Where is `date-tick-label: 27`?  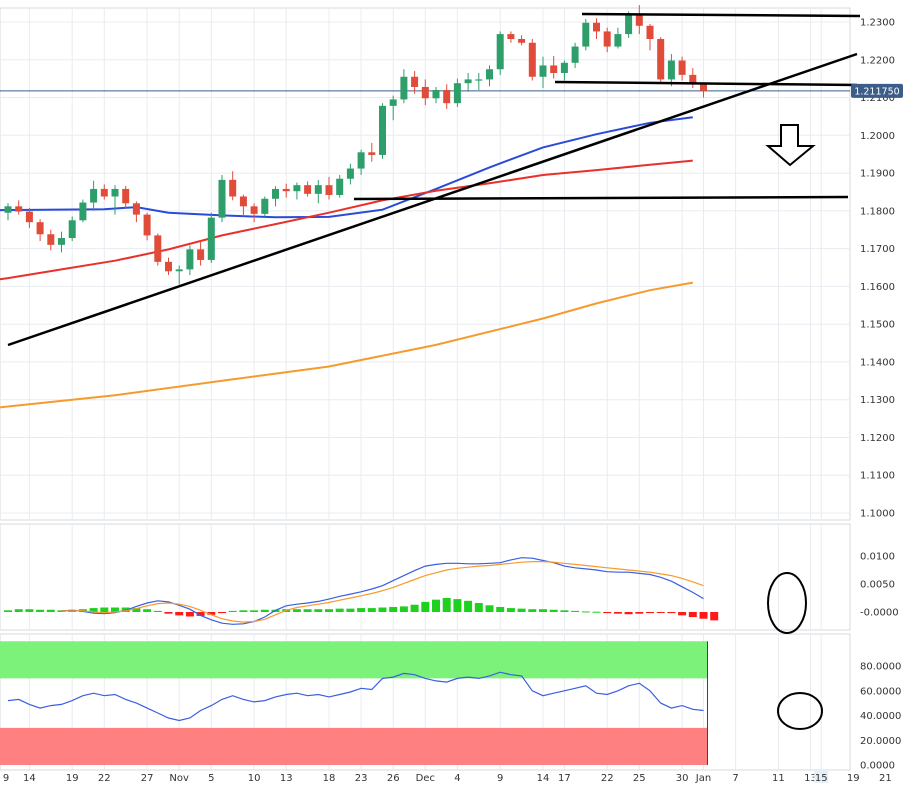 date-tick-label: 27 is located at coordinates (147, 778).